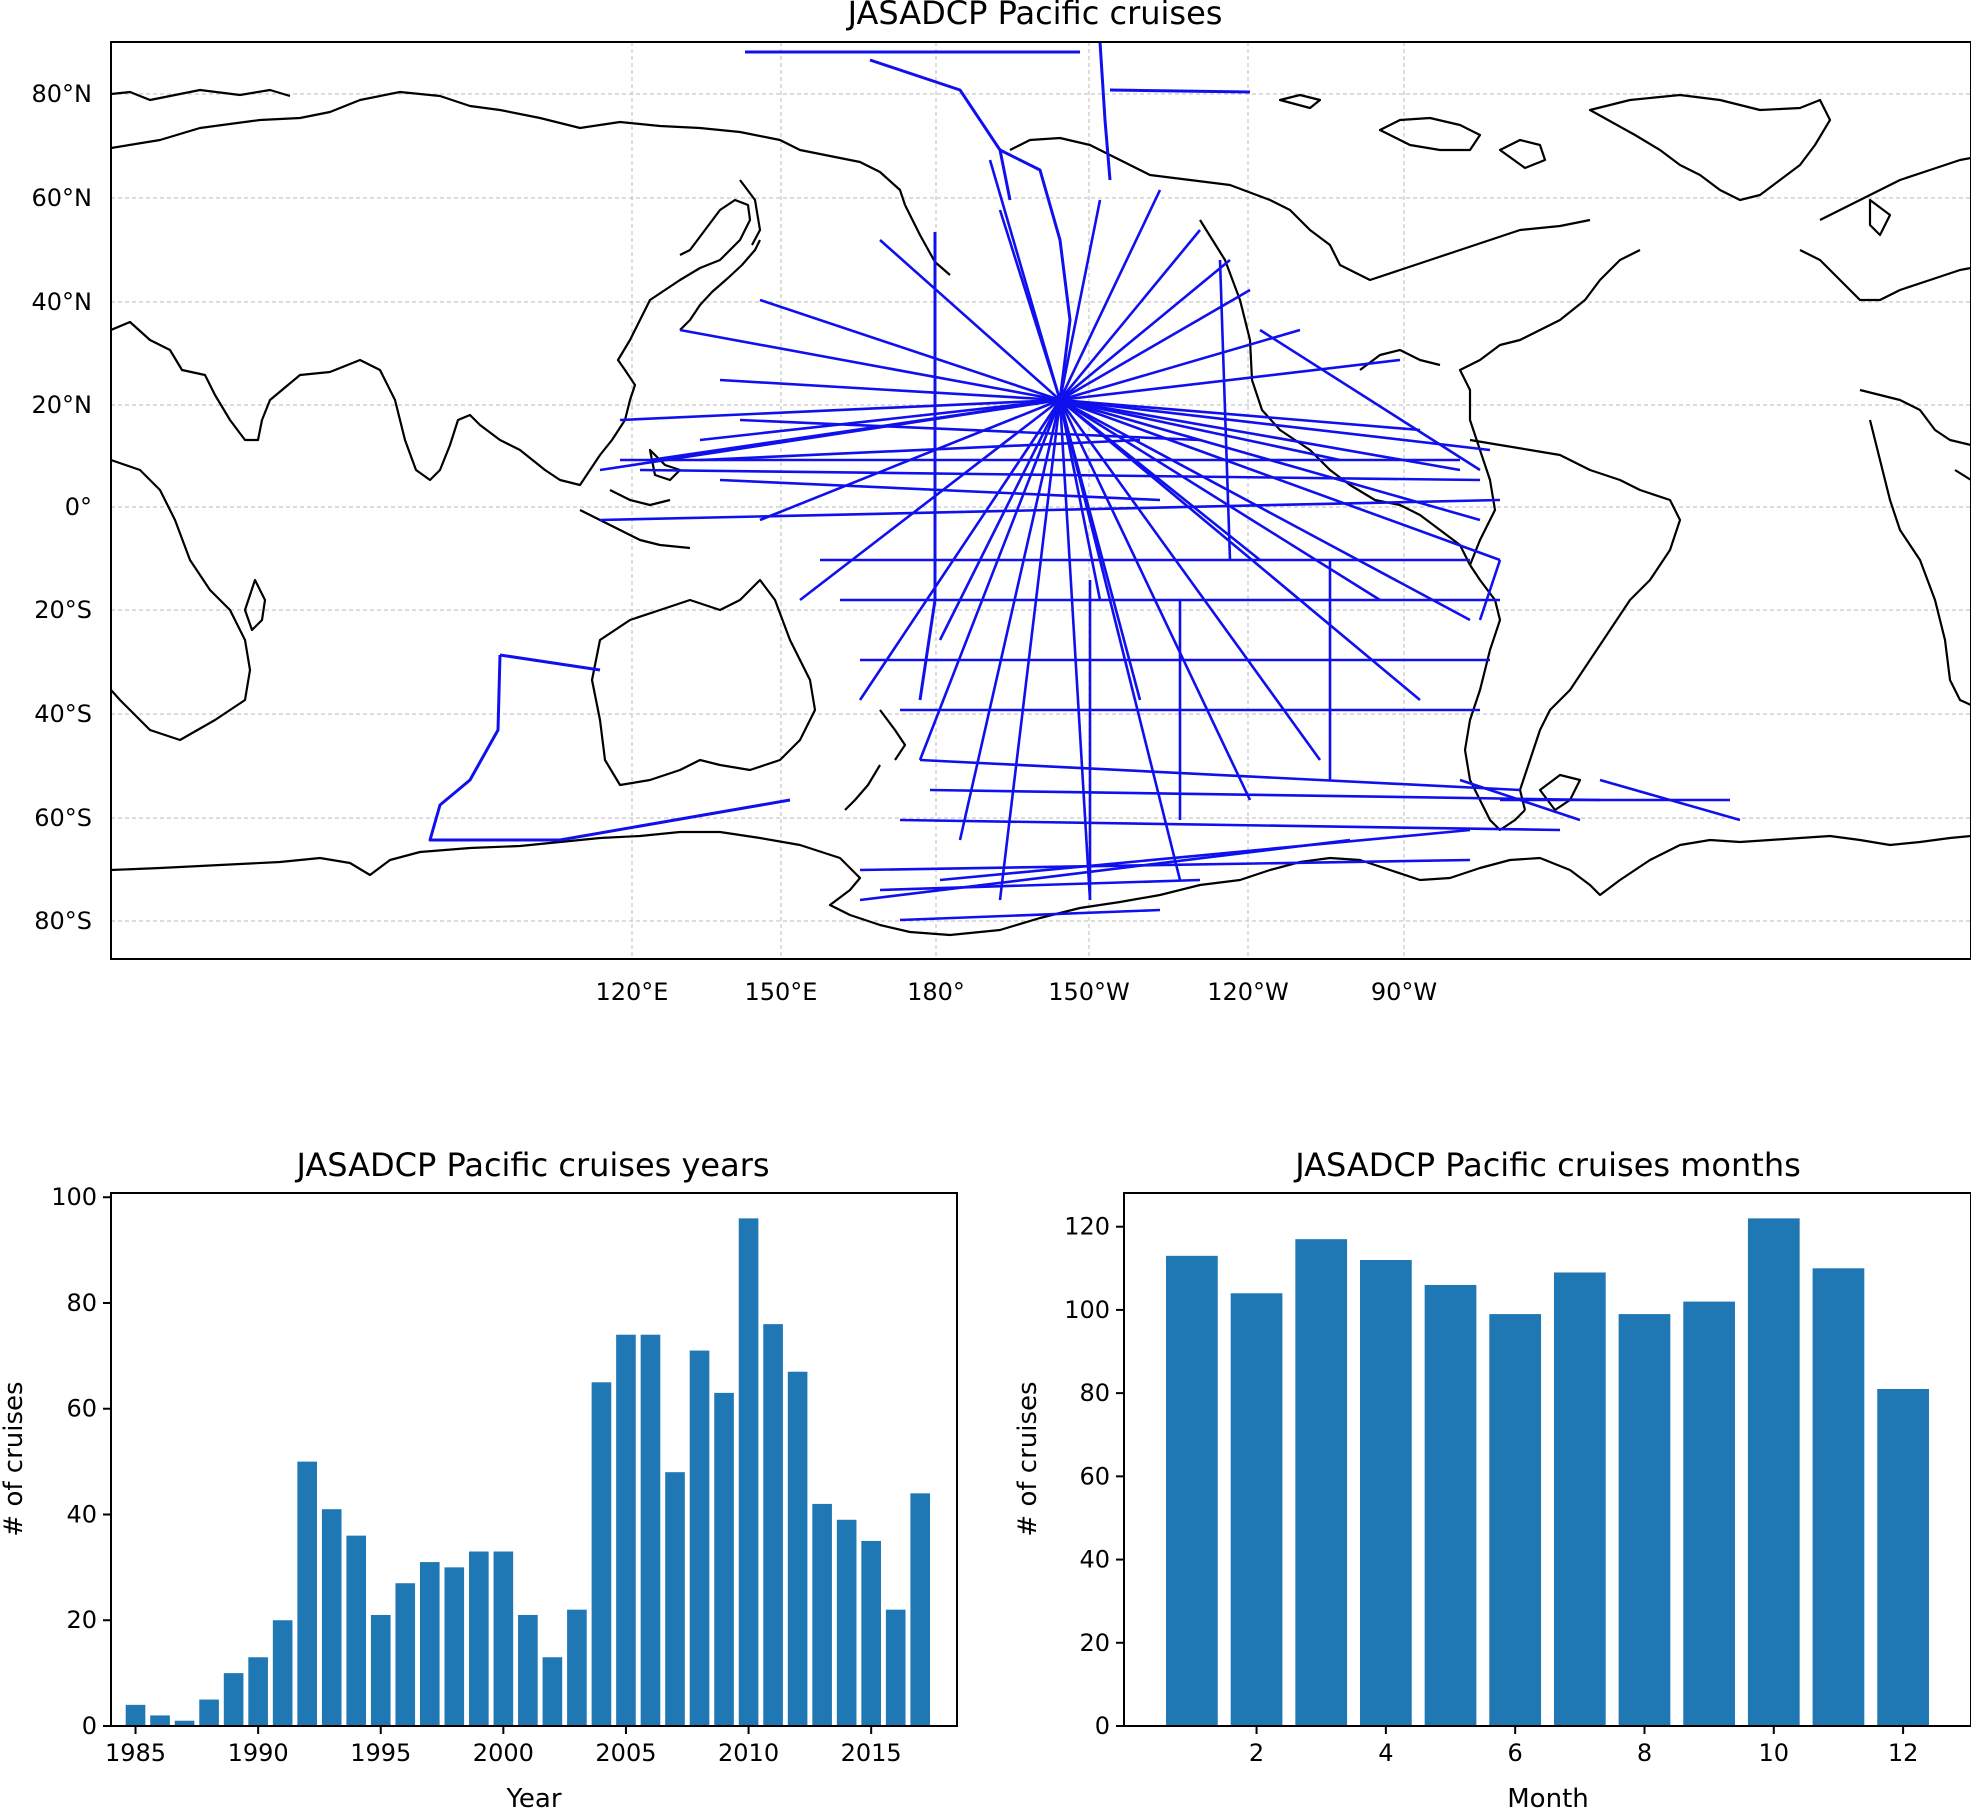 The height and width of the screenshot is (1812, 1971). Describe the element at coordinates (1094, 1476) in the screenshot. I see `months-yticks: 0 20 40 60 80 100 120` at that location.